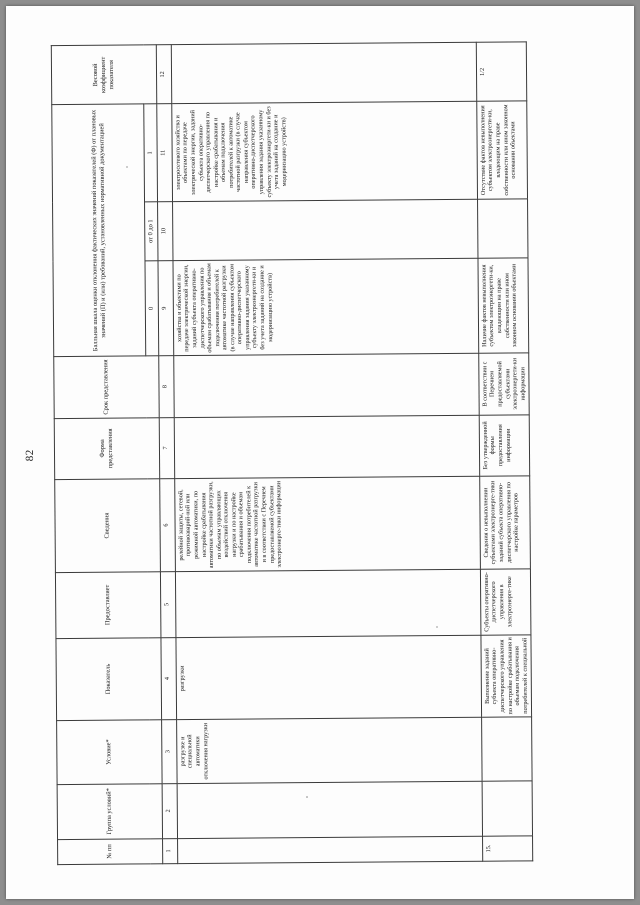  Describe the element at coordinates (165, 308) in the screenshot. I see `column-number-9: 9` at that location.